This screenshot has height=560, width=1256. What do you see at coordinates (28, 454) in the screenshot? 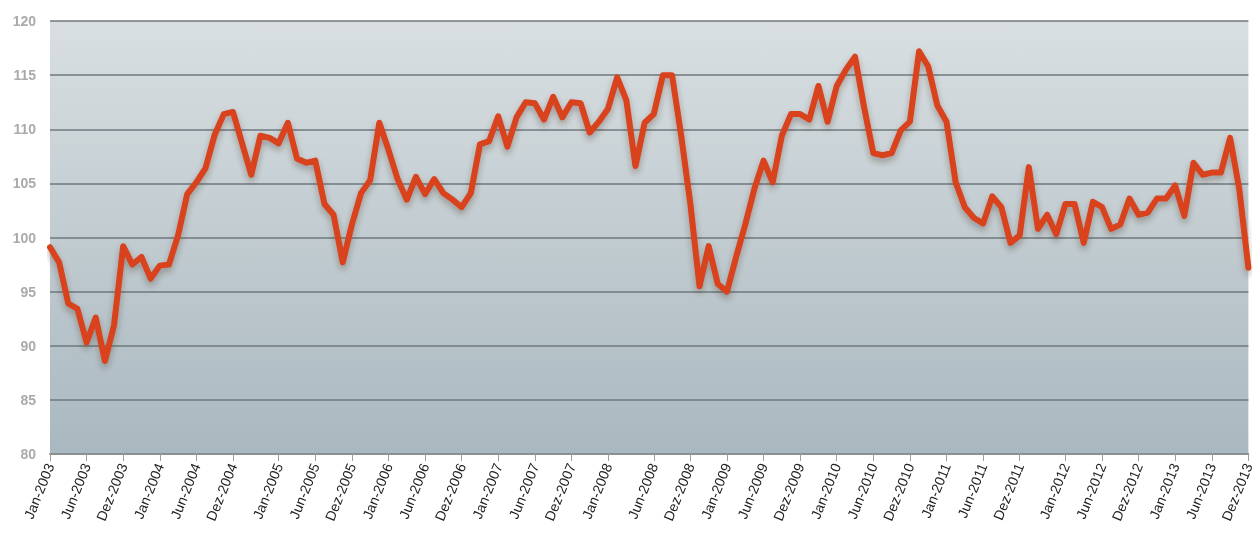
I see `y-tick-label: 80` at bounding box center [28, 454].